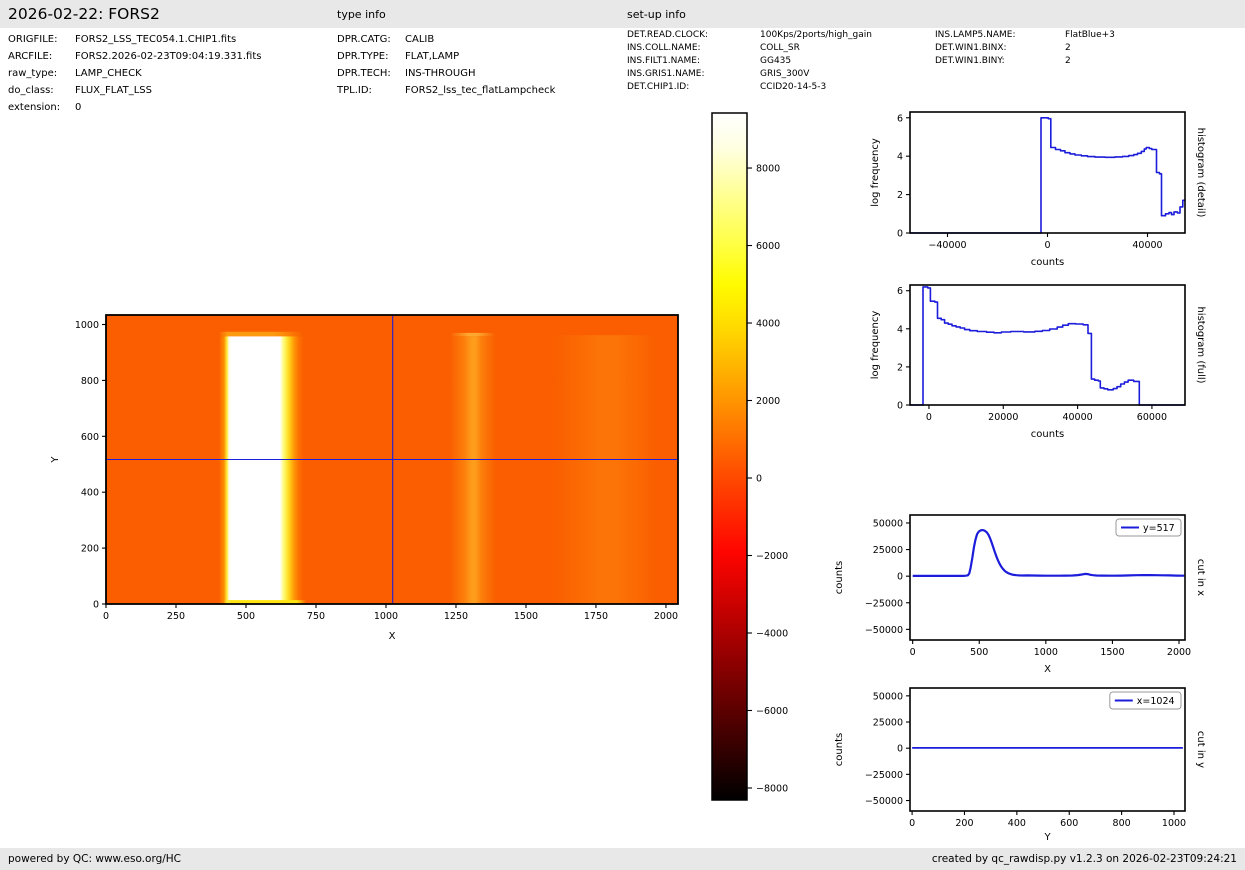 Image resolution: width=1245 pixels, height=870 pixels. I want to click on colorbar-tick-label: −6000, so click(772, 711).